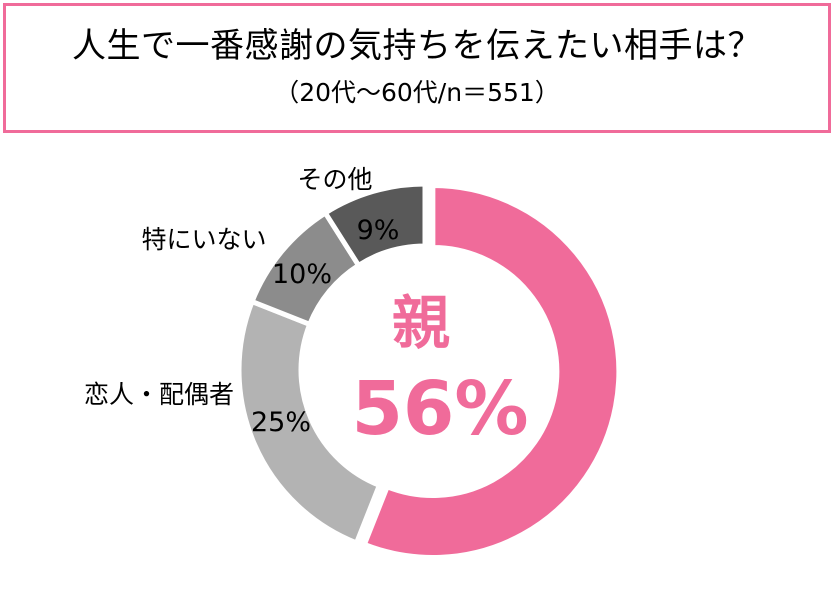 This screenshot has height=604, width=840. I want to click on slice-category-label-3: 特にいない, so click(203, 239).